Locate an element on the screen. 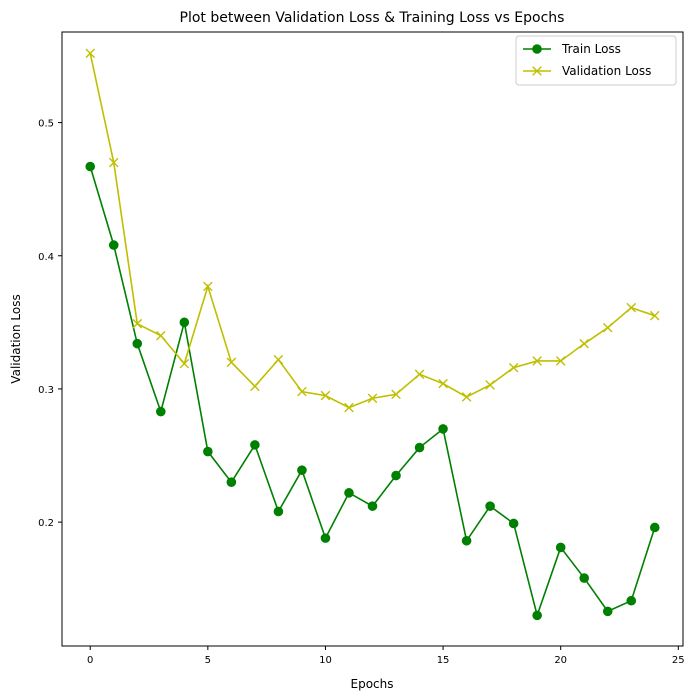 The width and height of the screenshot is (695, 699). y-tick-label: 0.2 is located at coordinates (46, 523).